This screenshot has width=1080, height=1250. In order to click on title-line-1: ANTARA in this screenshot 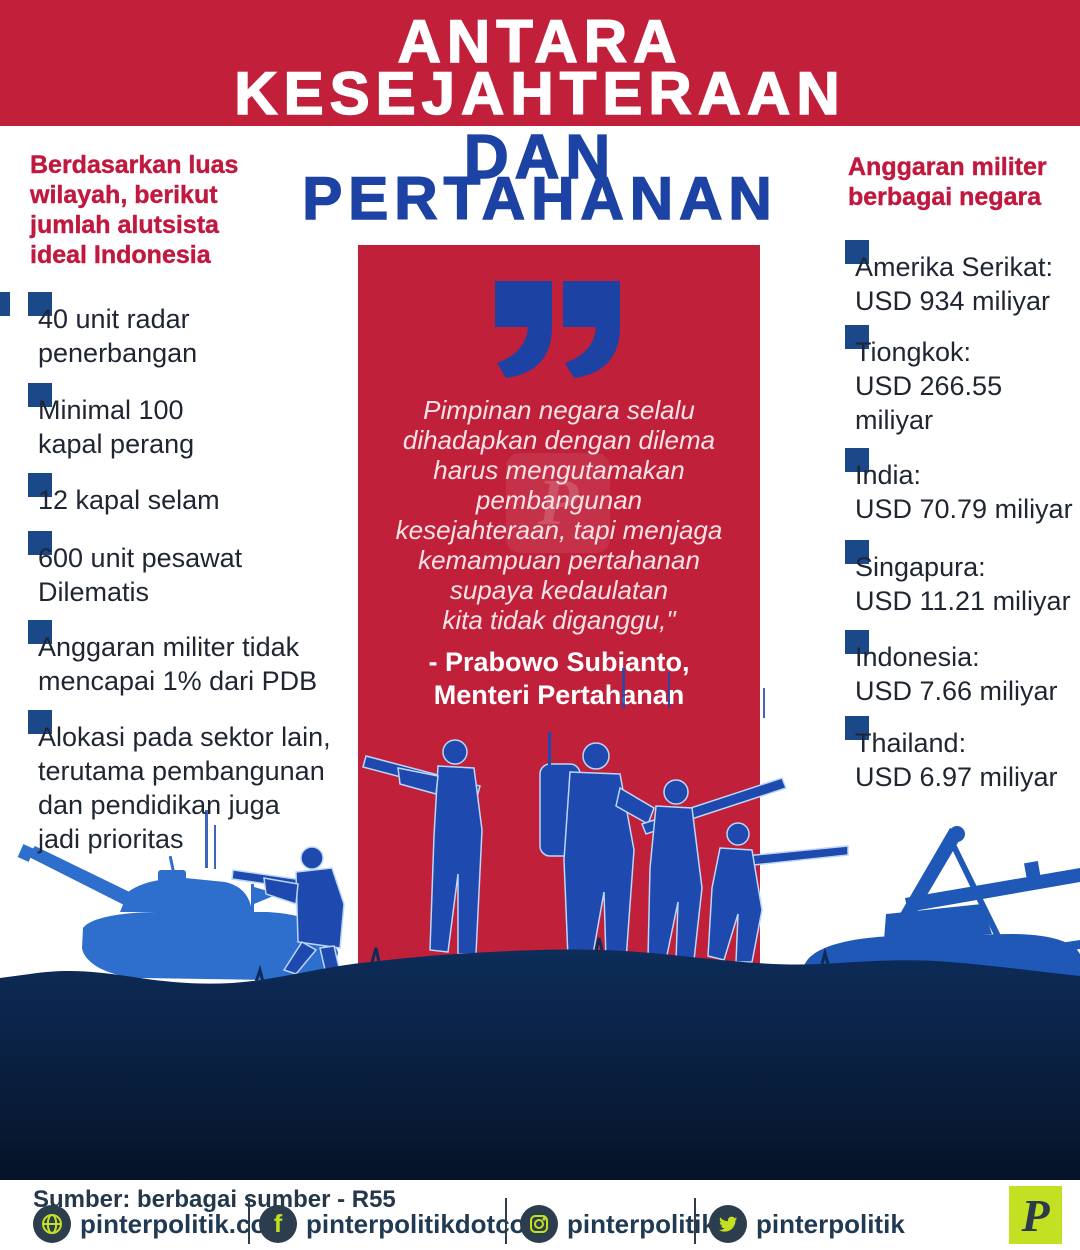, I will do `click(540, 41)`.